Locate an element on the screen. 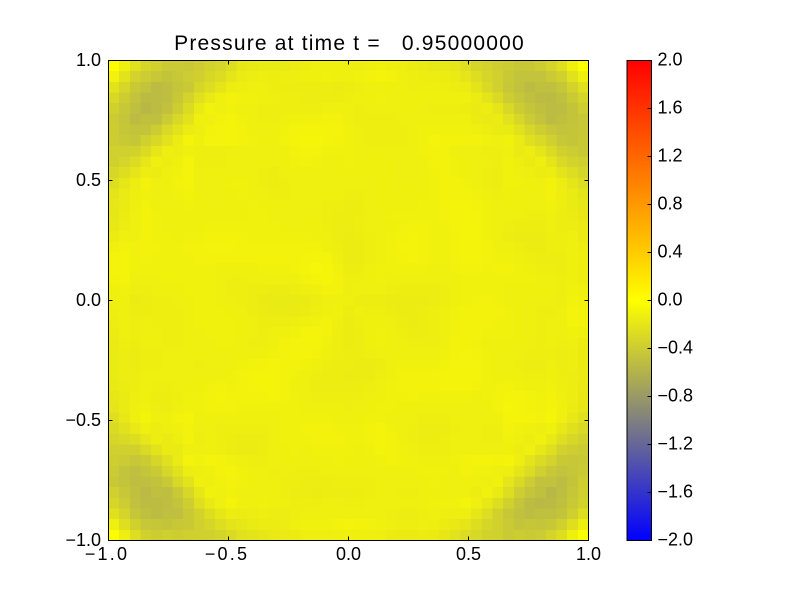 The width and height of the screenshot is (800, 600). svg-text: 0.8 is located at coordinates (670, 203).